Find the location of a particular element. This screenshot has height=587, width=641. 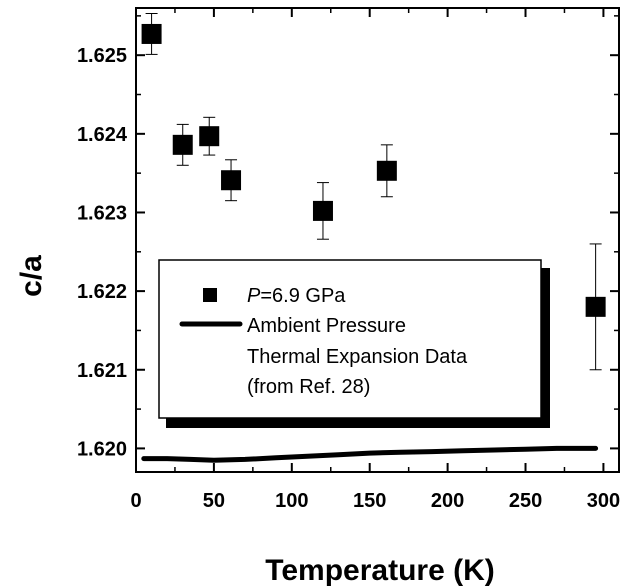

x-axis-title: Temperature (K) is located at coordinates (379, 570).